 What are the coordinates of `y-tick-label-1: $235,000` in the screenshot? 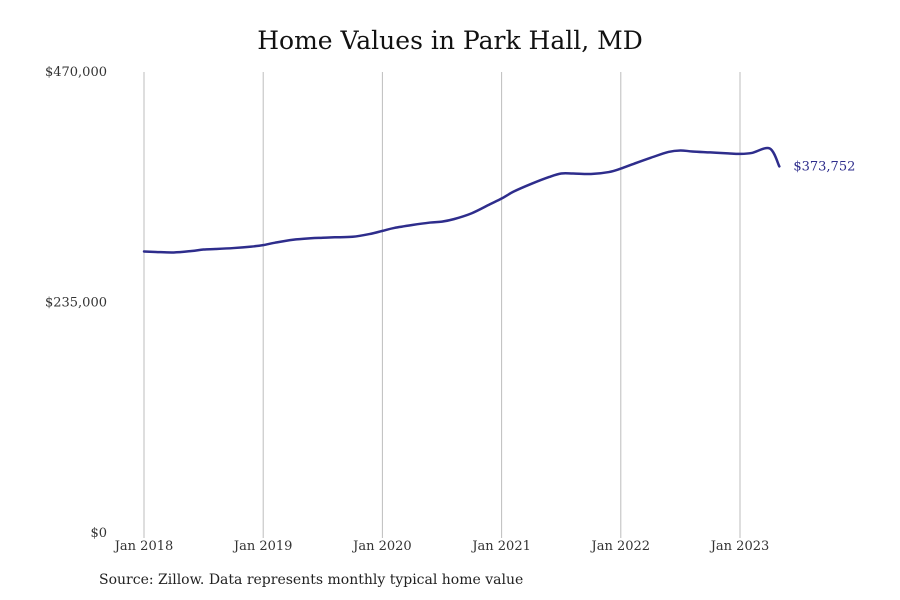 It's located at (76, 303).